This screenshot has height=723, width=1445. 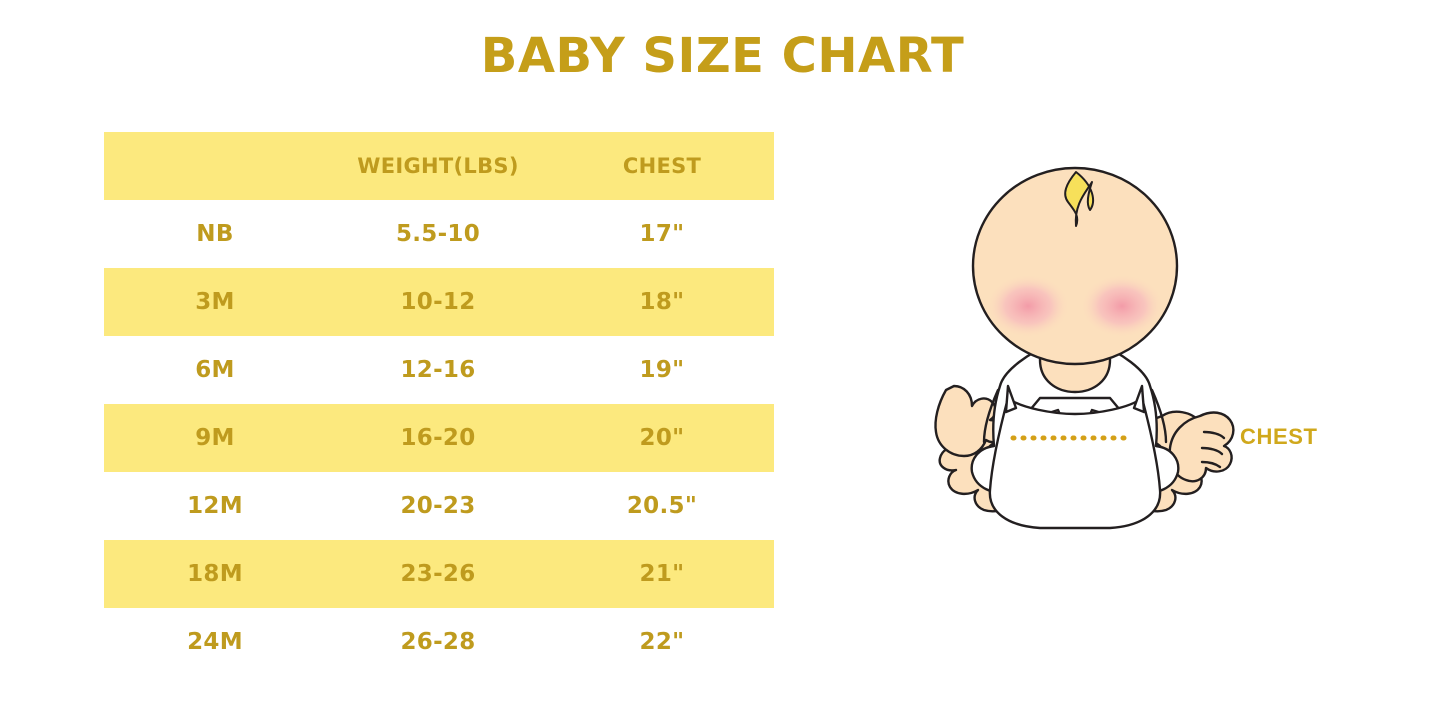 I want to click on cell-weight: 12-16, so click(x=438, y=370).